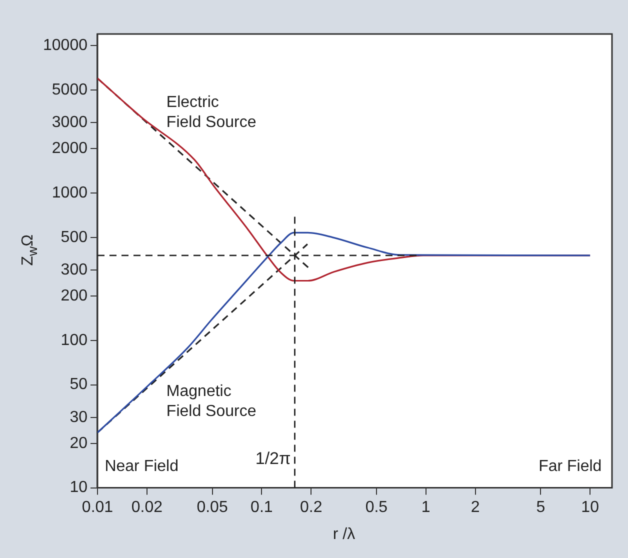 The height and width of the screenshot is (558, 628). Describe the element at coordinates (211, 112) in the screenshot. I see `annotation: Electric Field Source` at that location.